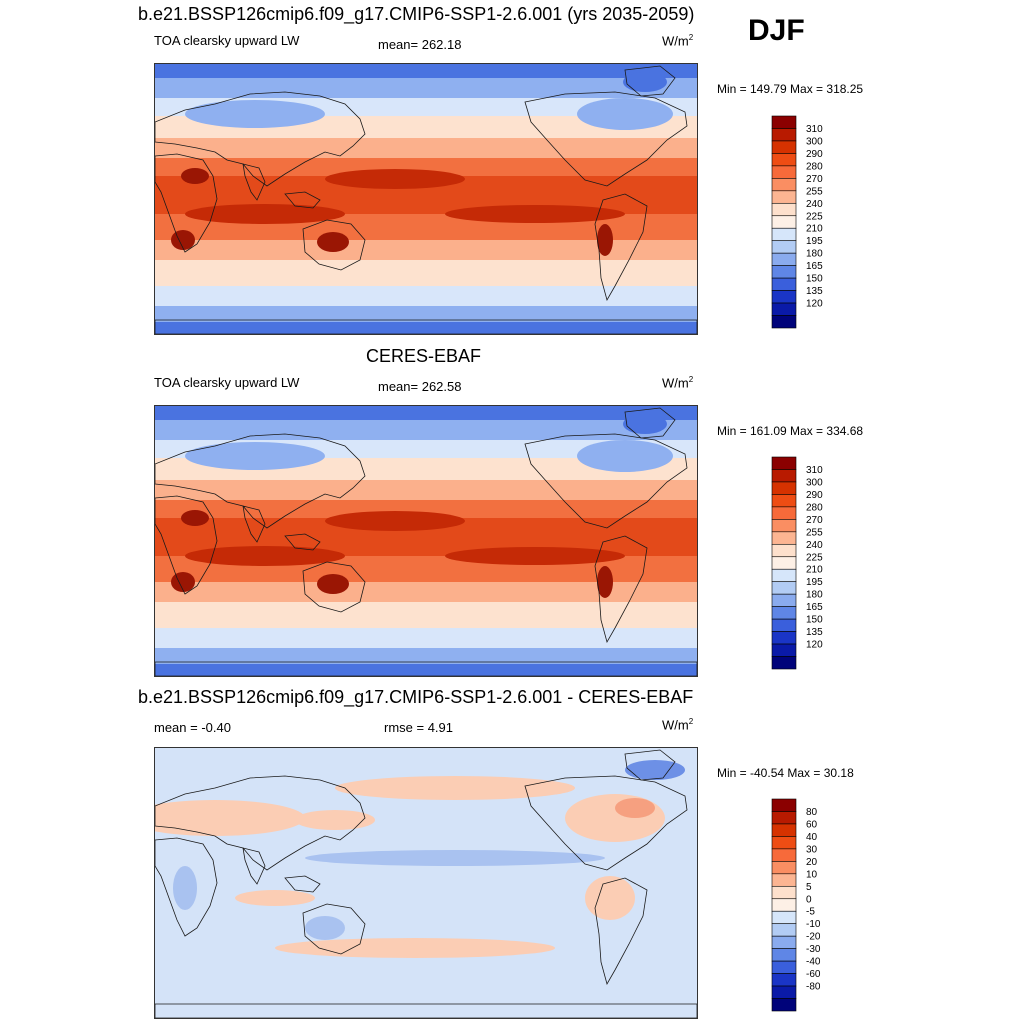 The width and height of the screenshot is (1024, 1024). I want to click on panel2-unit-label: W/m2, so click(678, 383).